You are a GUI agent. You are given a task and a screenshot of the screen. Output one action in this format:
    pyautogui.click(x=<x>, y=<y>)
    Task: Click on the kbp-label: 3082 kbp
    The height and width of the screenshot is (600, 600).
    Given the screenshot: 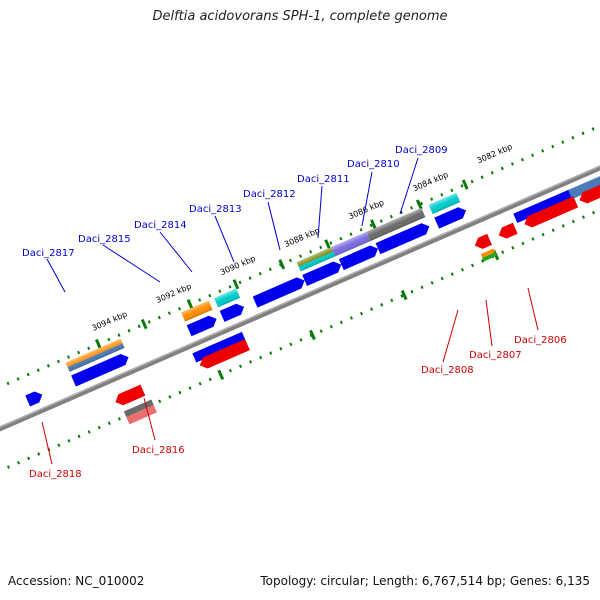 What is the action you would take?
    pyautogui.click(x=495, y=153)
    